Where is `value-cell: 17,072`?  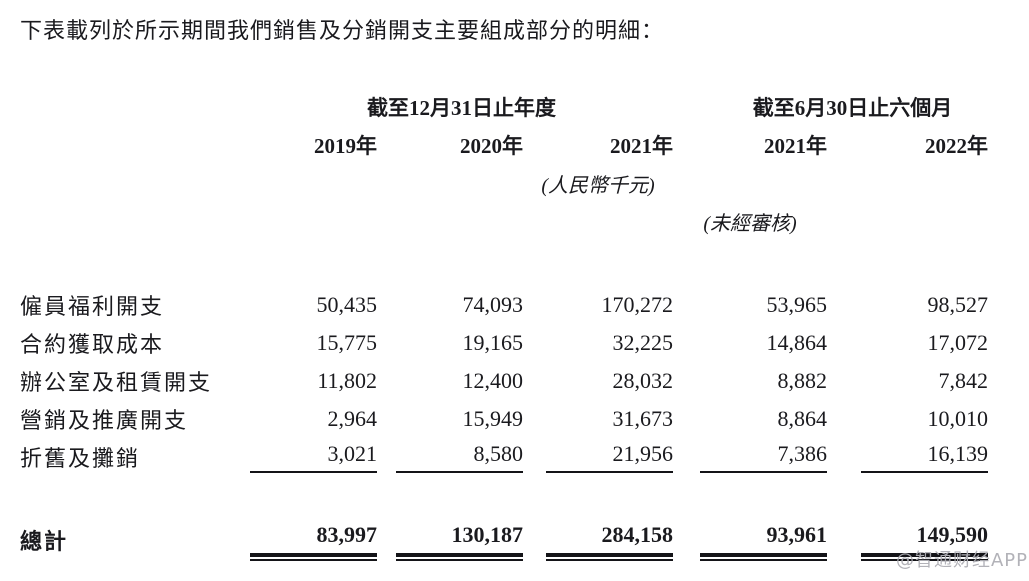 value-cell: 17,072 is located at coordinates (958, 342).